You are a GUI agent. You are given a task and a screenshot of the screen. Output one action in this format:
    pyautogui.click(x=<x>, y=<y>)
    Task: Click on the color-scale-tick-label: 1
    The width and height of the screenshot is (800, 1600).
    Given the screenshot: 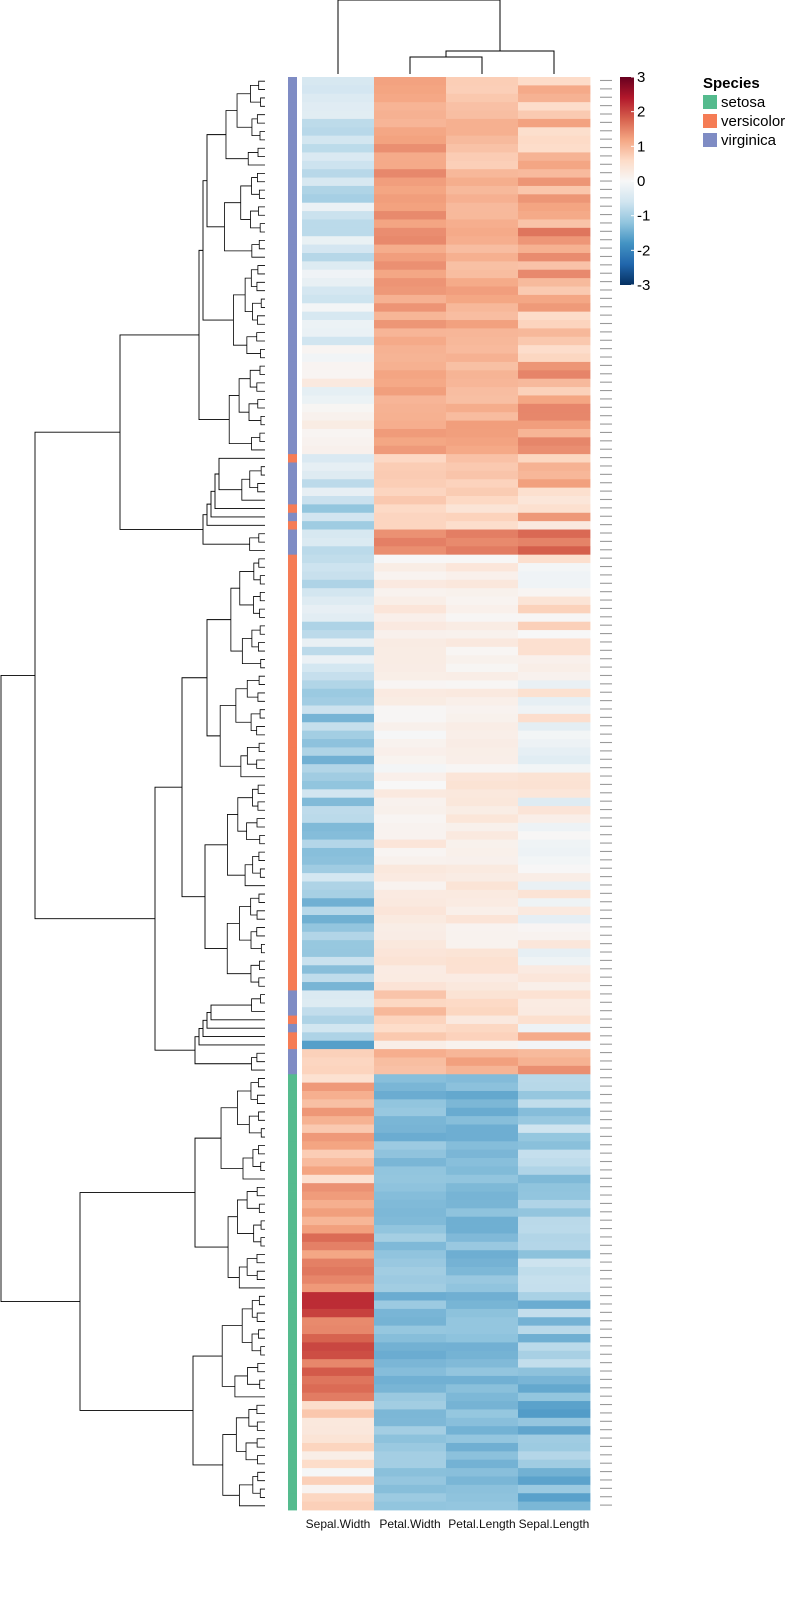 What is the action you would take?
    pyautogui.click(x=641, y=146)
    